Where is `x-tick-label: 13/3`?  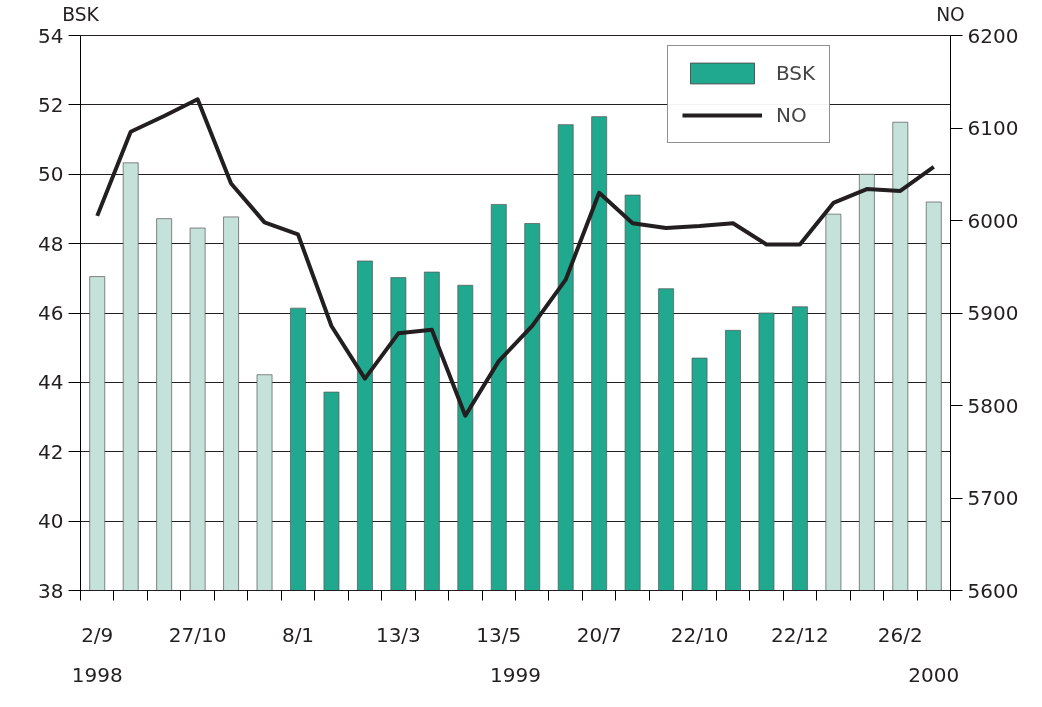 x-tick-label: 13/3 is located at coordinates (398, 634).